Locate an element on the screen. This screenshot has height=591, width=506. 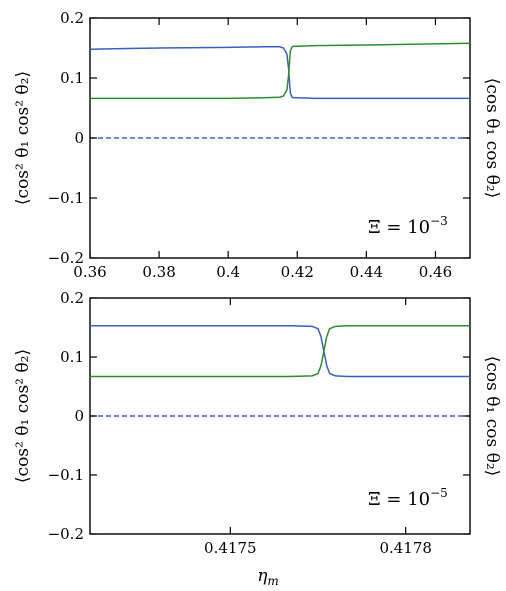
x-tick-label: 0.46 is located at coordinates (435, 272).